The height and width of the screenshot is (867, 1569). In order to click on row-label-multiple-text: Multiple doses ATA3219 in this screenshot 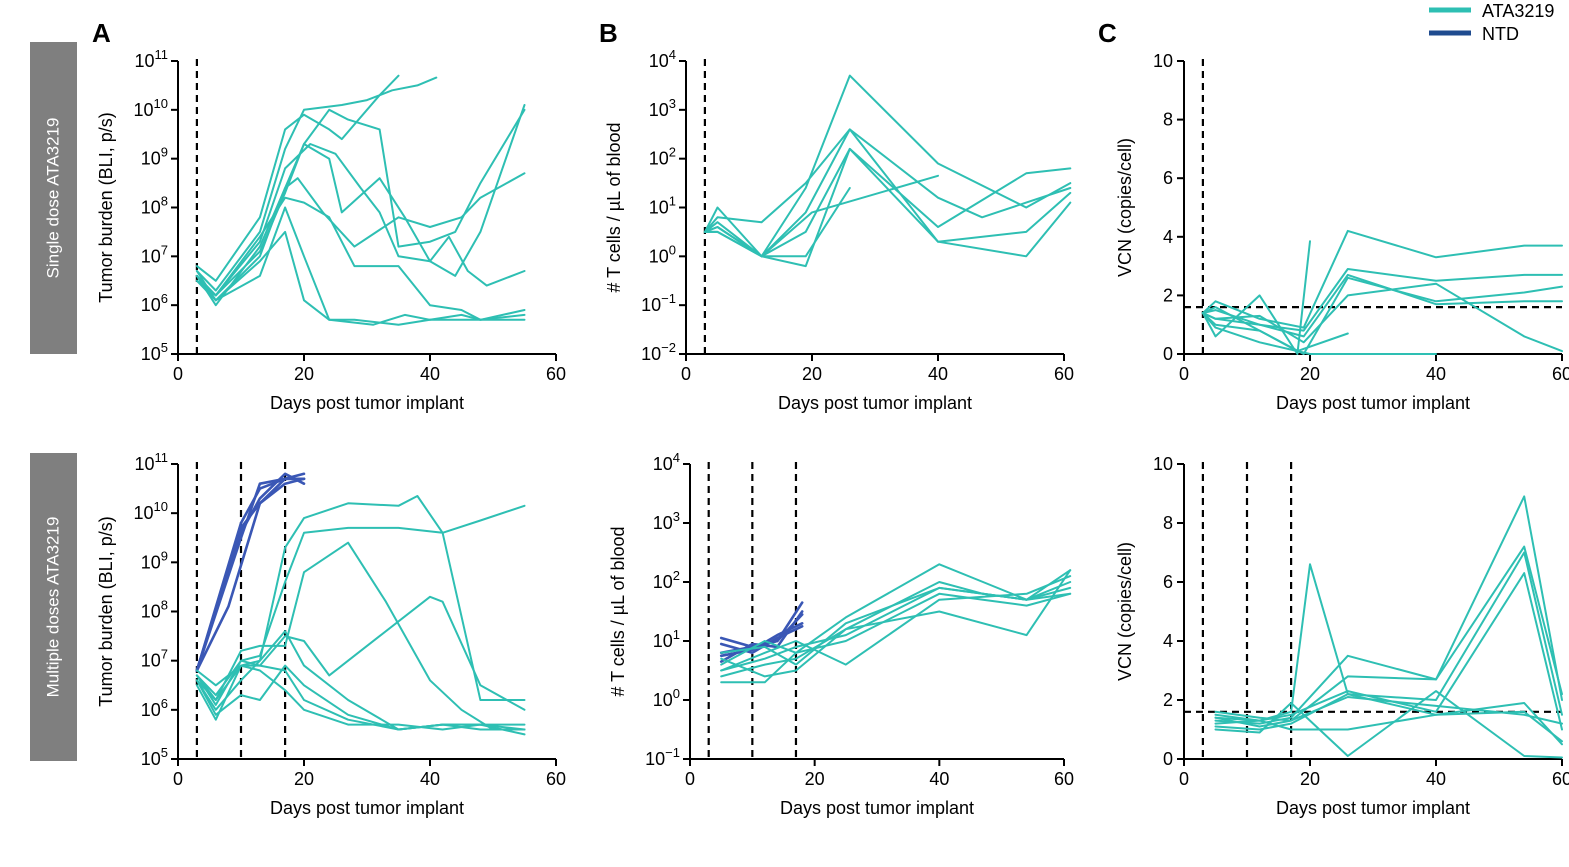, I will do `click(53, 607)`.